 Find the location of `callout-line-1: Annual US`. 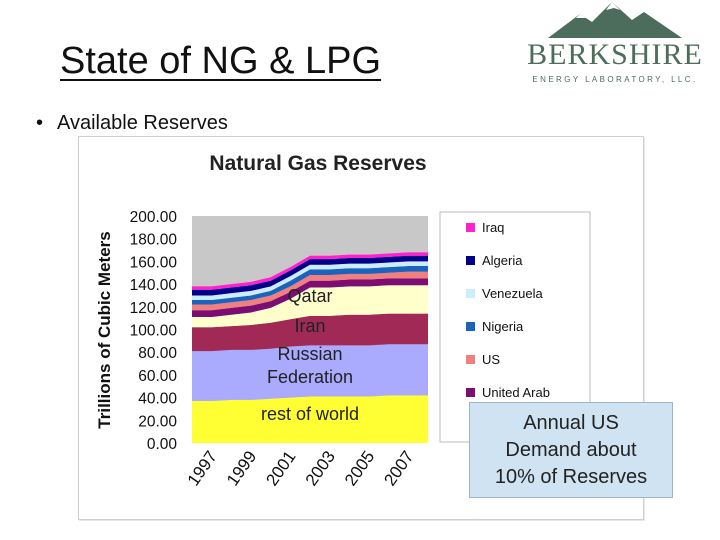

callout-line-1: Annual US is located at coordinates (571, 422).